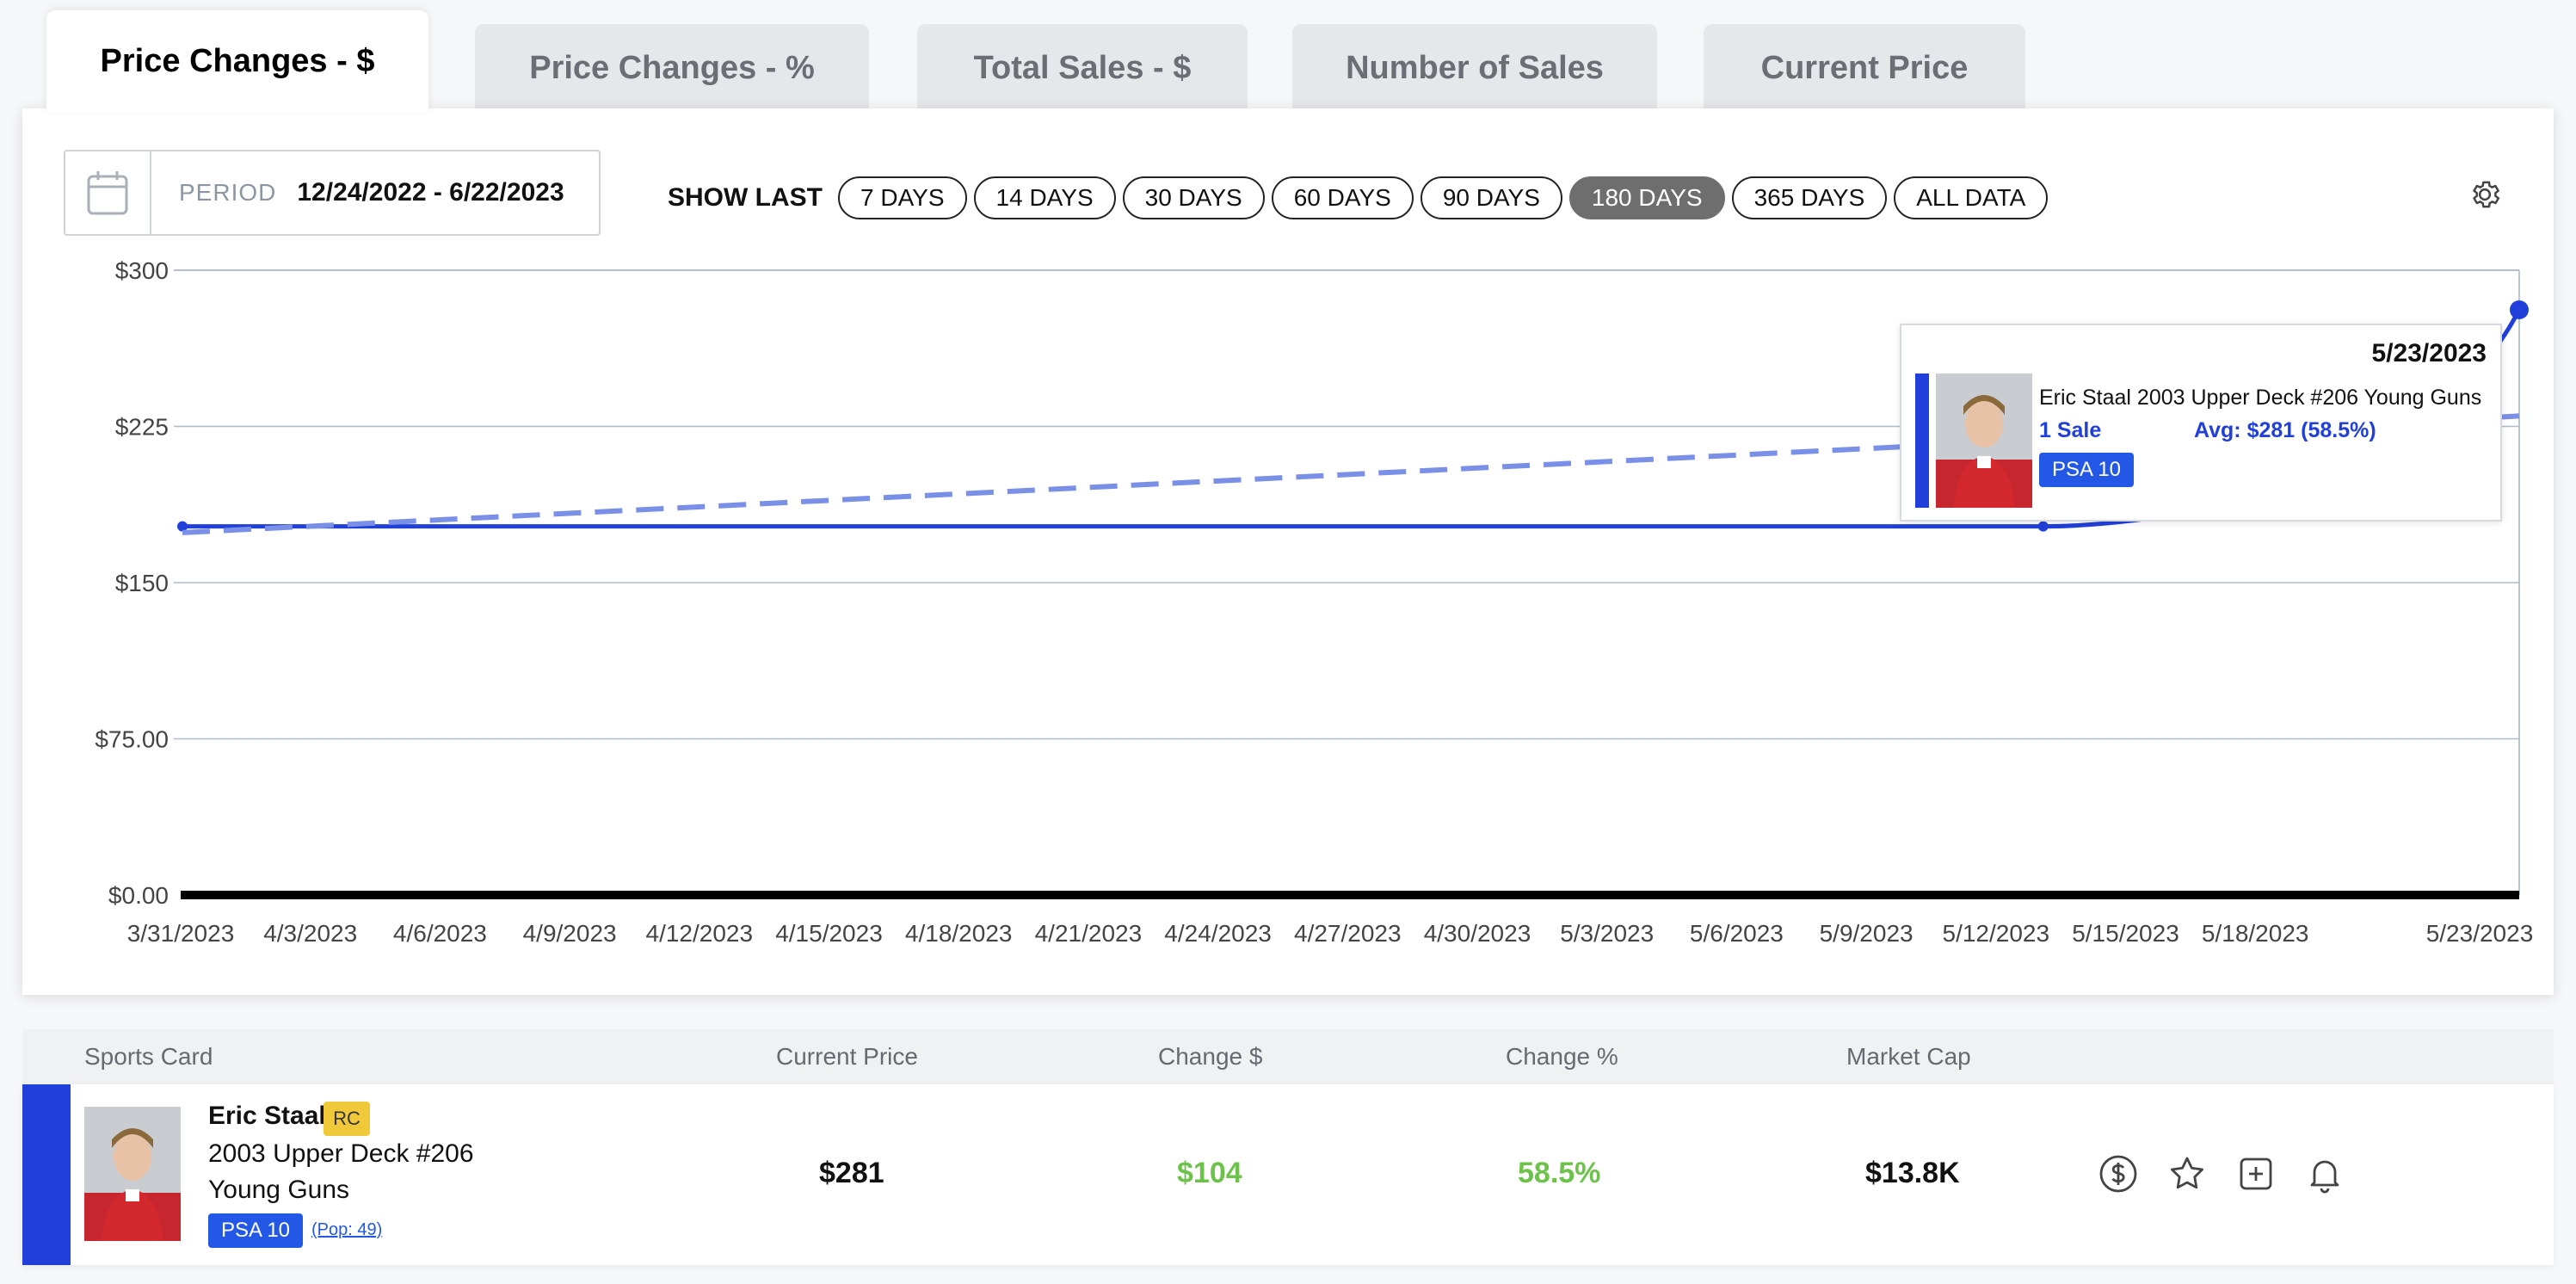  Describe the element at coordinates (1607, 933) in the screenshot. I see `x-tick-label: 5/3/2023` at that location.